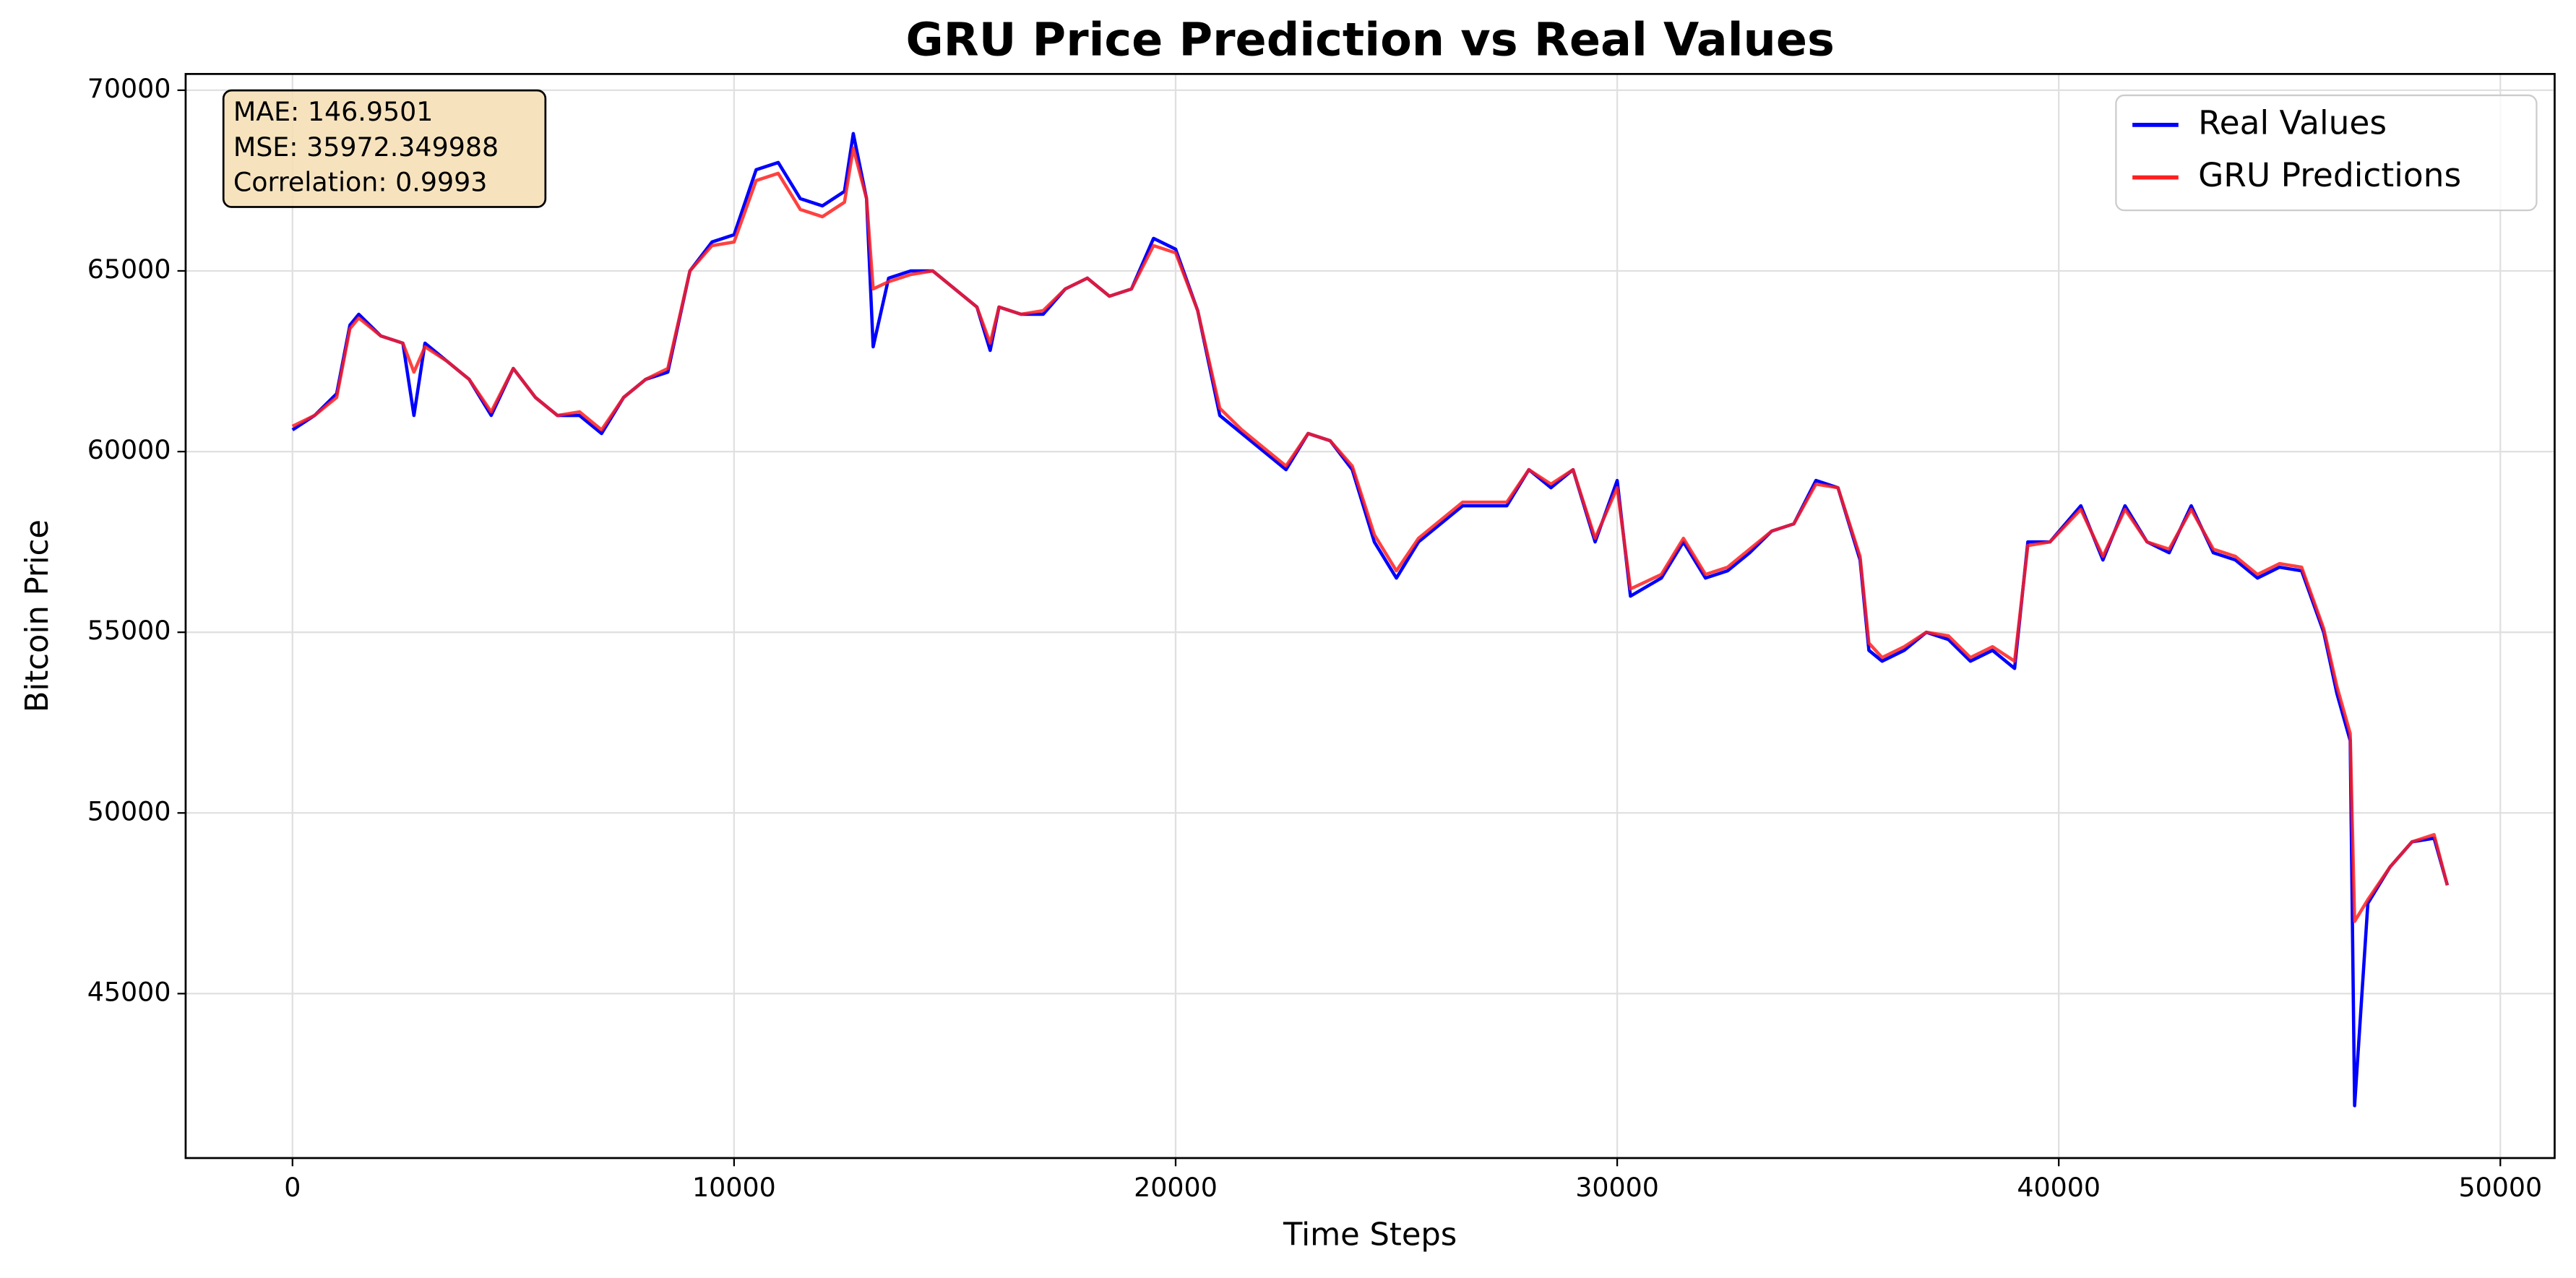  What do you see at coordinates (734, 1187) in the screenshot?
I see `x-tick-label: 10000` at bounding box center [734, 1187].